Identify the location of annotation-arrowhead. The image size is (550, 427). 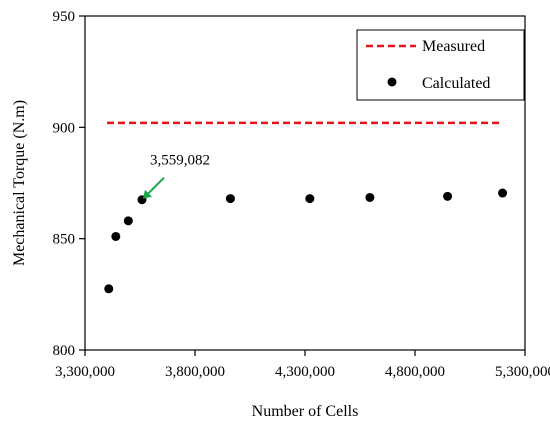
(147, 194).